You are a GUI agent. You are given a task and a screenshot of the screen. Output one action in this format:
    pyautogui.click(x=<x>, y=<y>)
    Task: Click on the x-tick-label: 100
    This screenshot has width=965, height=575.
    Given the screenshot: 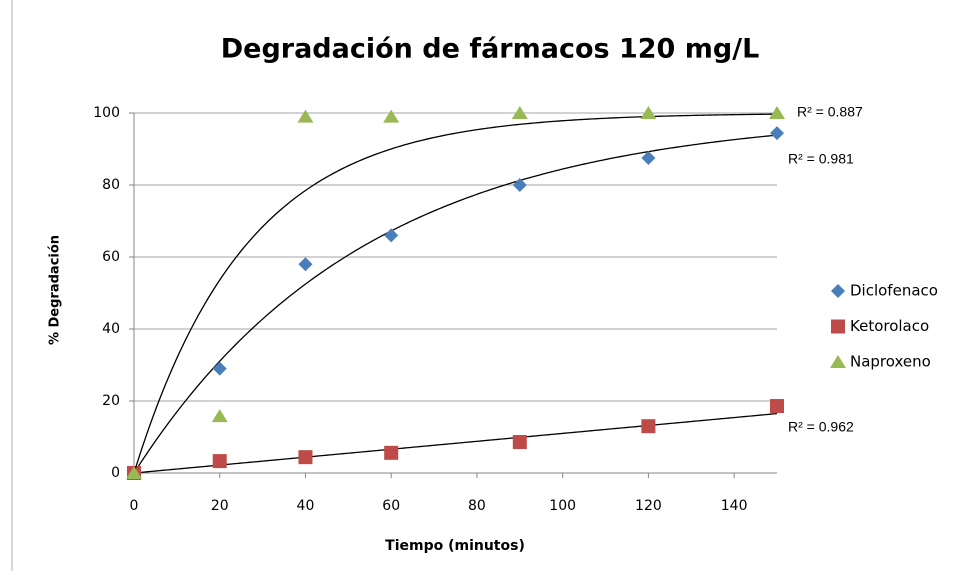 What is the action you would take?
    pyautogui.click(x=562, y=506)
    